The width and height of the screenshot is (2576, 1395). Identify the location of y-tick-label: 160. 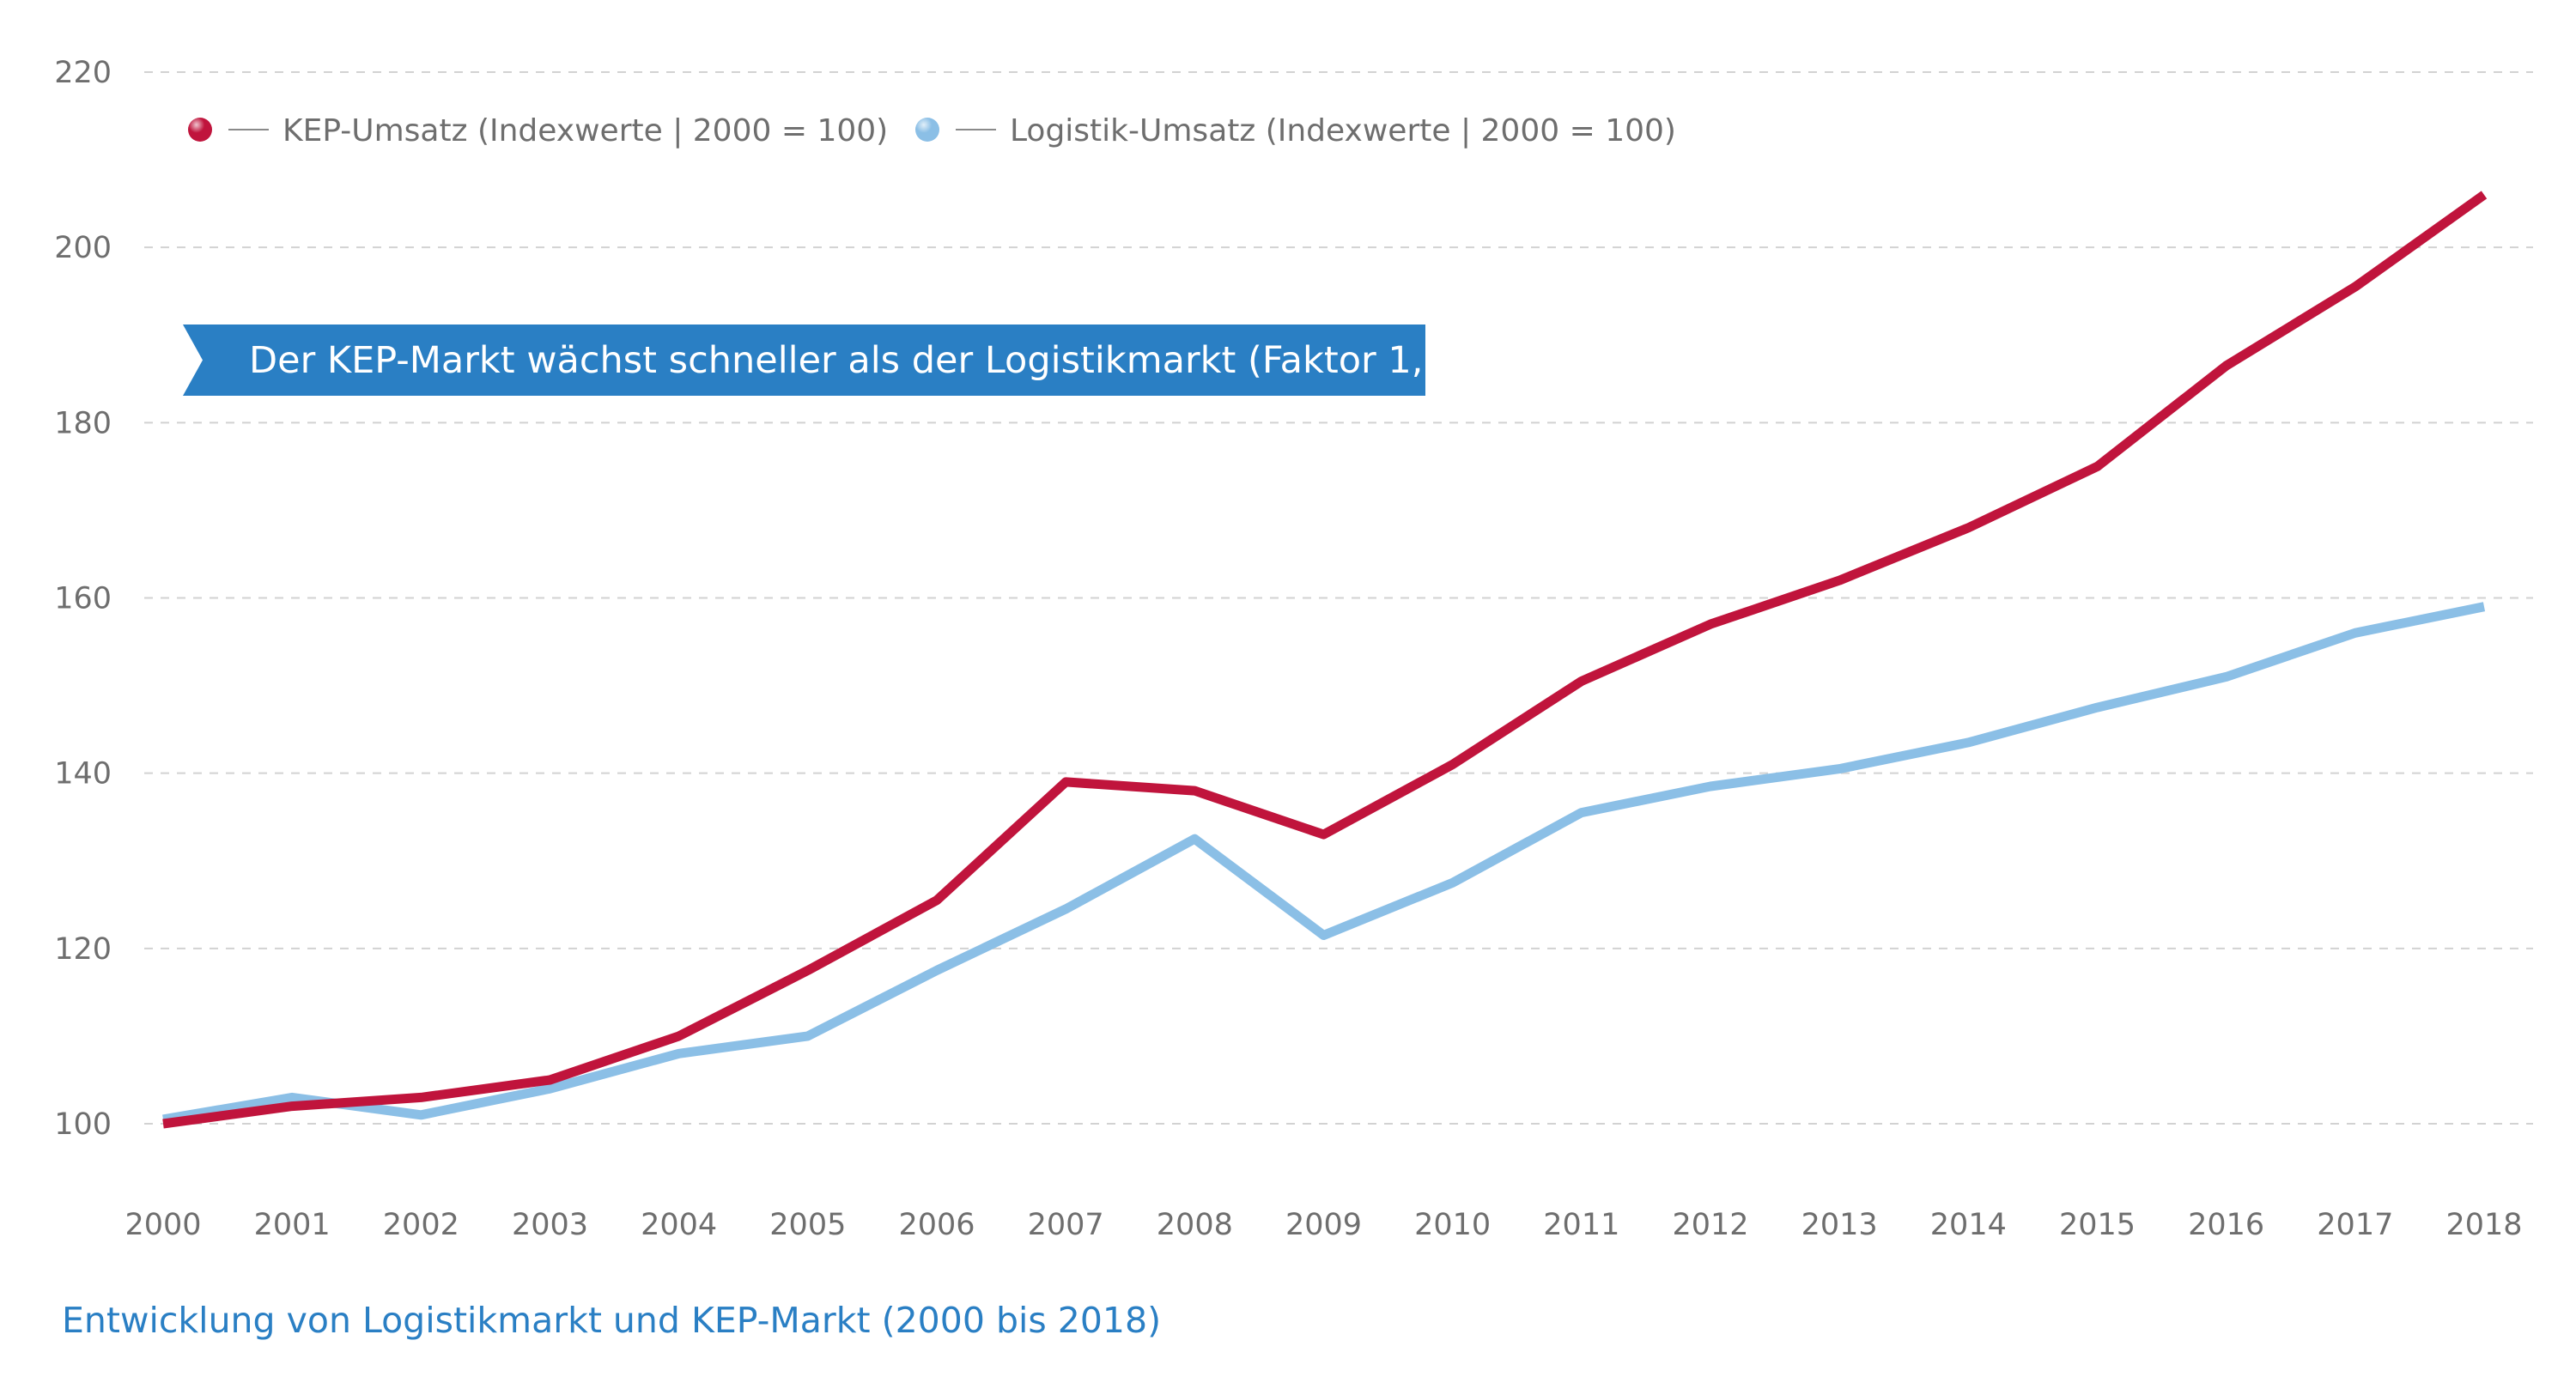
(83, 599).